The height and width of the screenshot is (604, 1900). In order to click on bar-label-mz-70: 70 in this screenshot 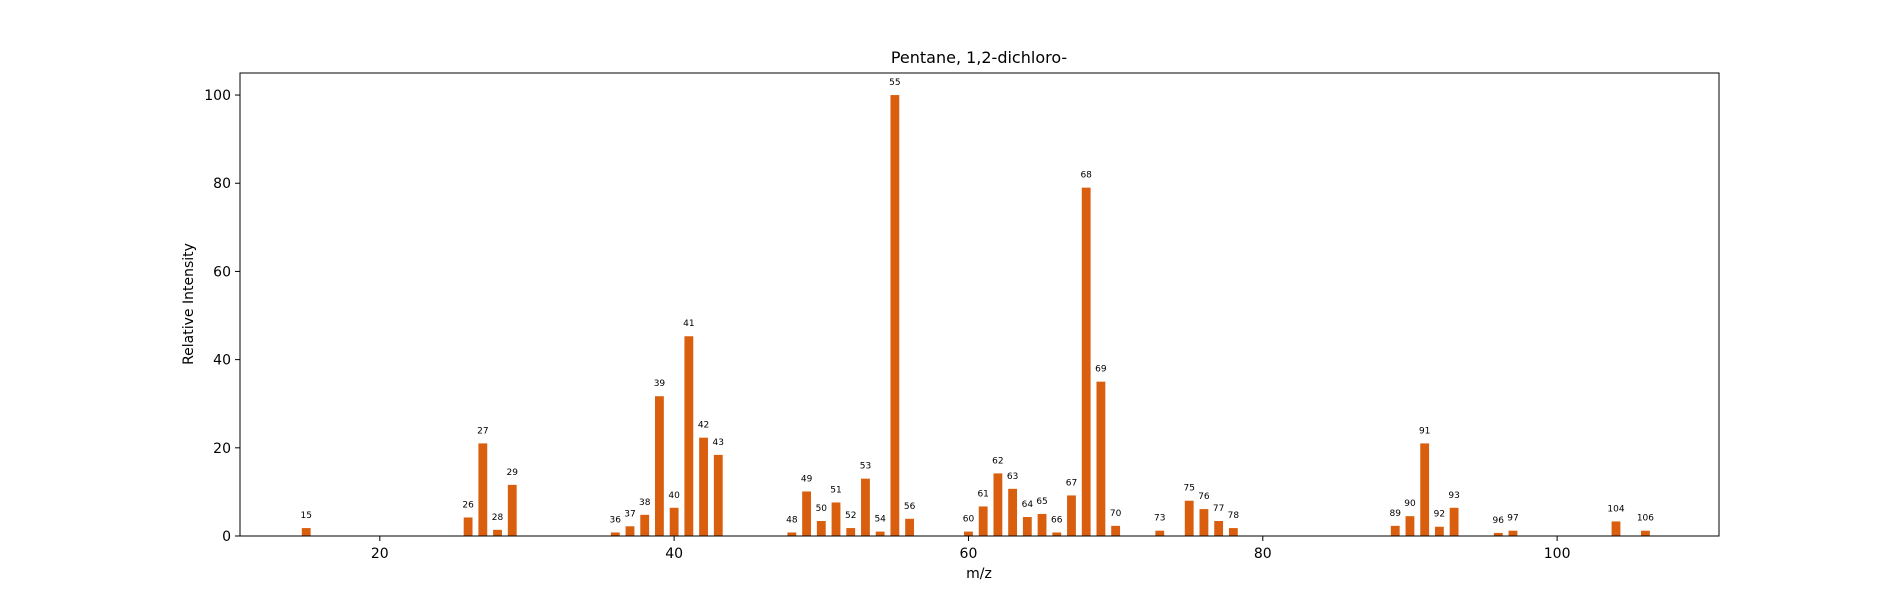, I will do `click(1116, 514)`.